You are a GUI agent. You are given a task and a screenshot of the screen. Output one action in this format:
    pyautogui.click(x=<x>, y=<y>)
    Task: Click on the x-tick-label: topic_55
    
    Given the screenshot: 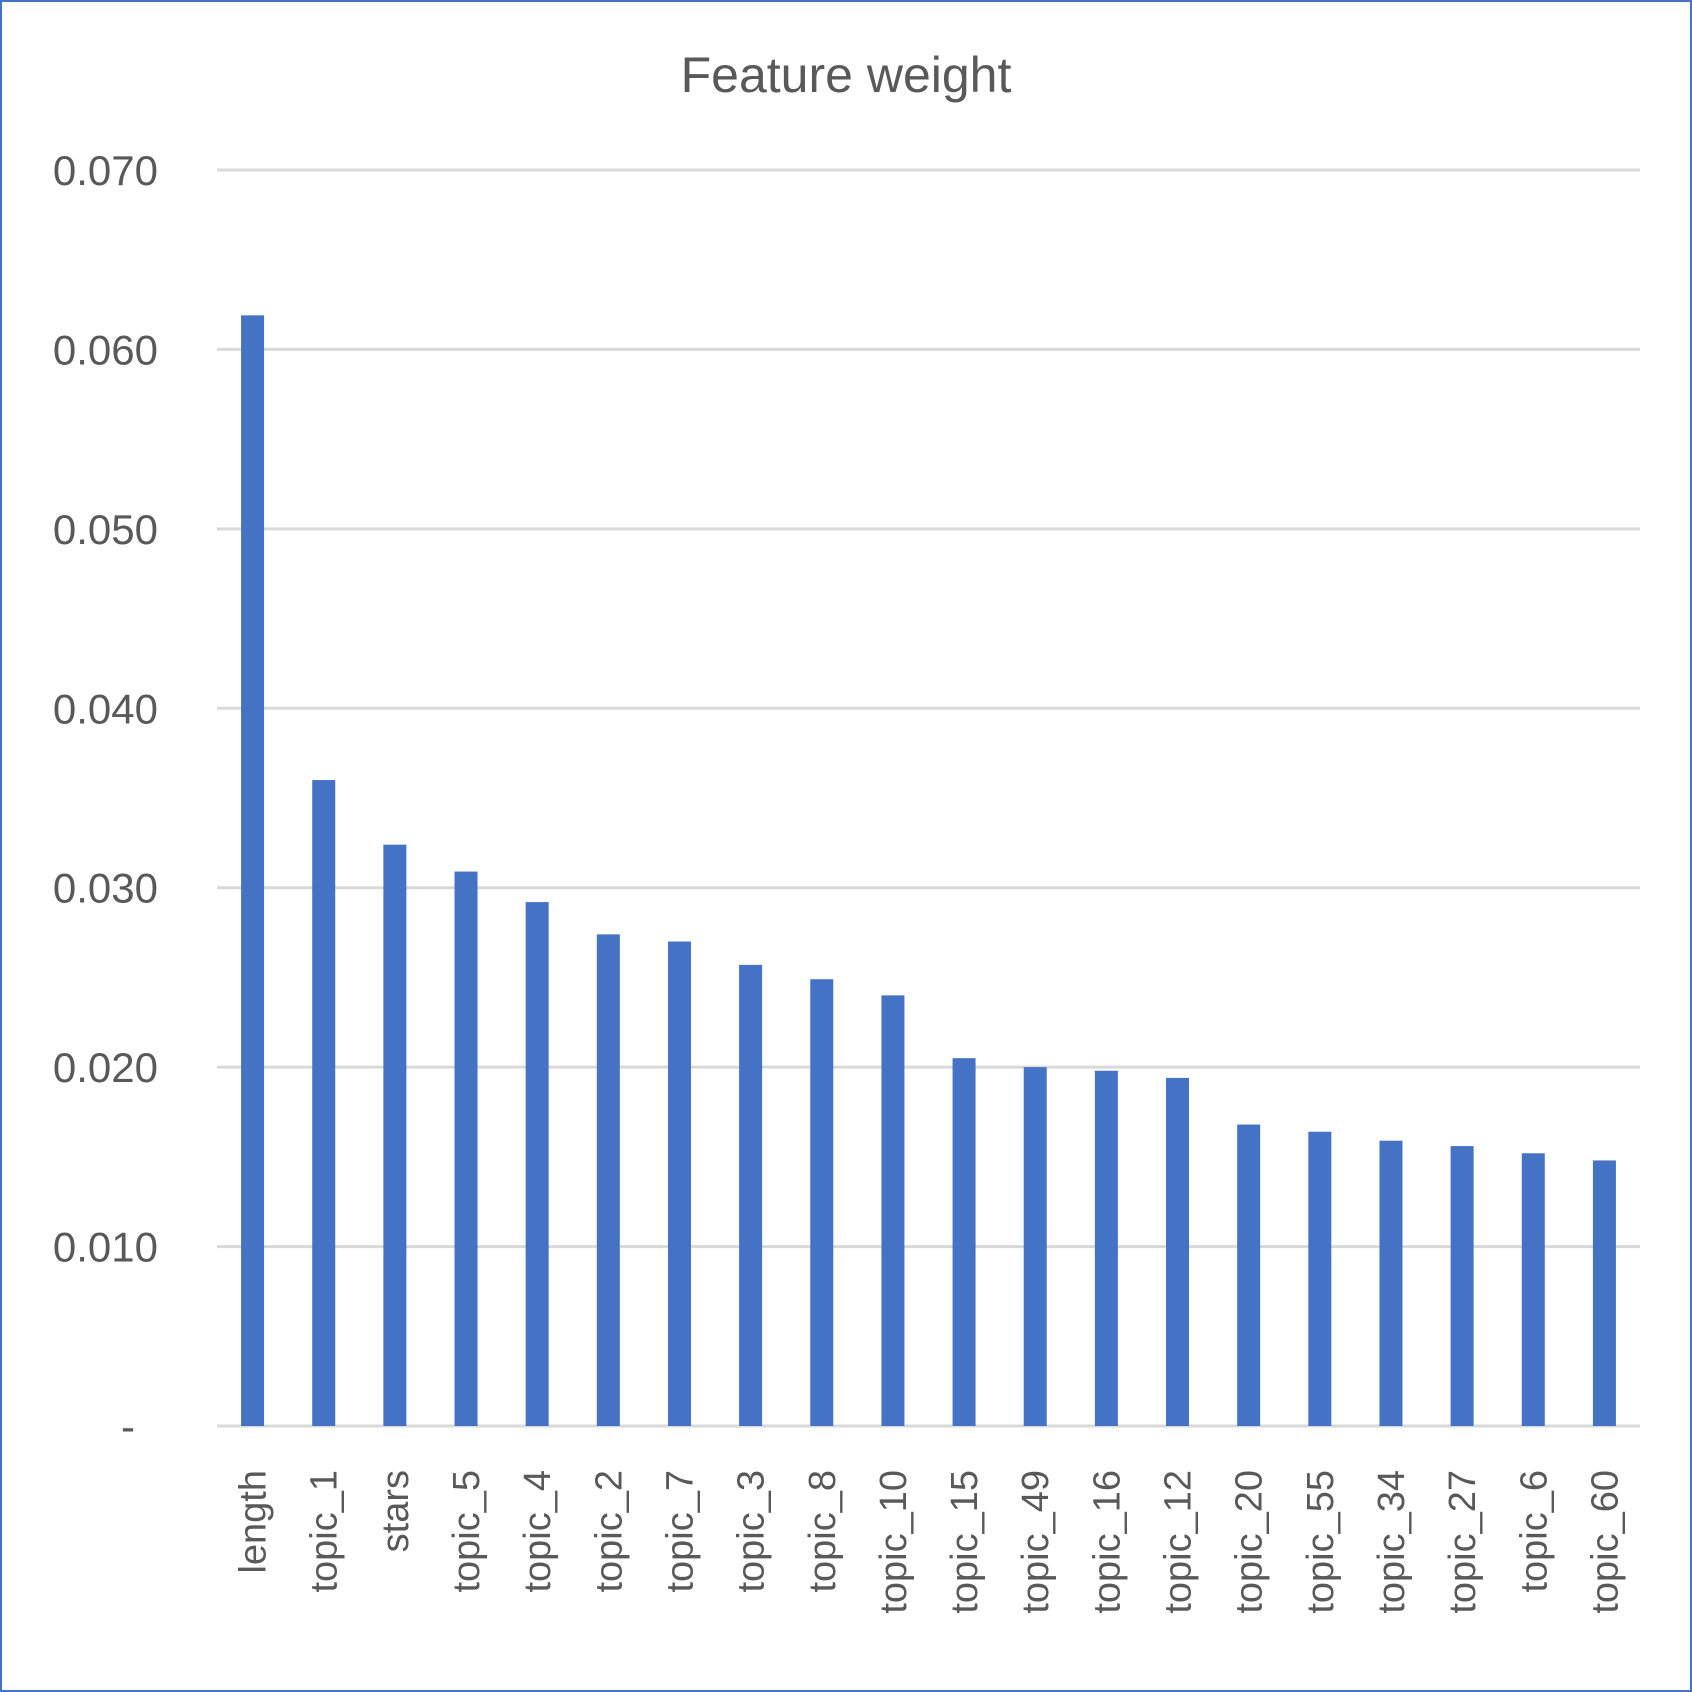 What is the action you would take?
    pyautogui.click(x=1321, y=1542)
    